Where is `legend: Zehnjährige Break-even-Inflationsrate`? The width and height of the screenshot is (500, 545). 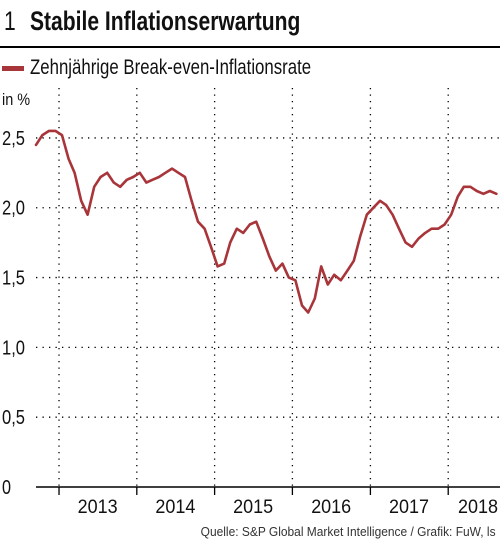
legend: Zehnjährige Break-even-Inflationsrate is located at coordinates (250, 69).